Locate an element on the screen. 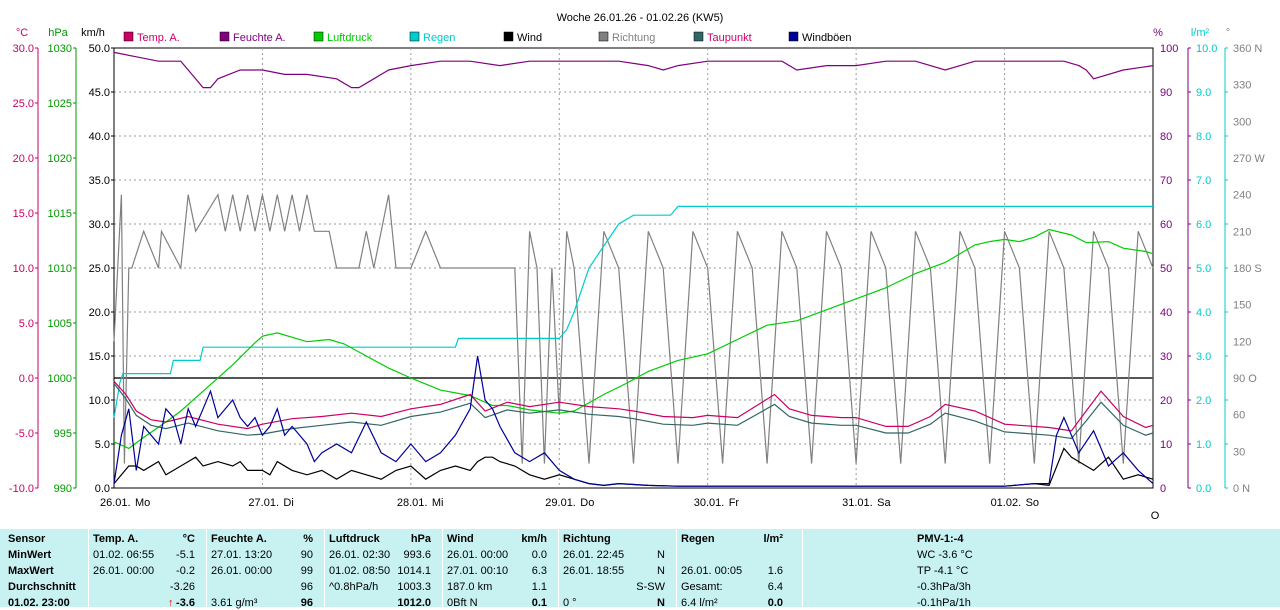 The height and width of the screenshot is (610, 1280). stats-cell: -5.1 is located at coordinates (185, 555).